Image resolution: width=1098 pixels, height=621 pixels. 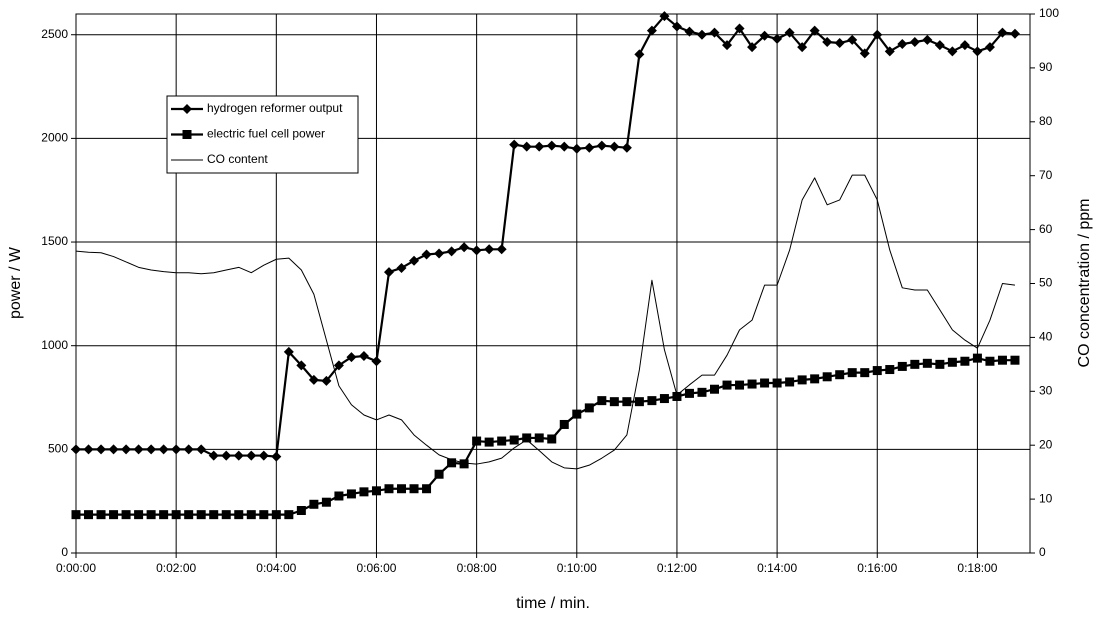 I want to click on legend-label: electric fuel cell power, so click(x=266, y=134).